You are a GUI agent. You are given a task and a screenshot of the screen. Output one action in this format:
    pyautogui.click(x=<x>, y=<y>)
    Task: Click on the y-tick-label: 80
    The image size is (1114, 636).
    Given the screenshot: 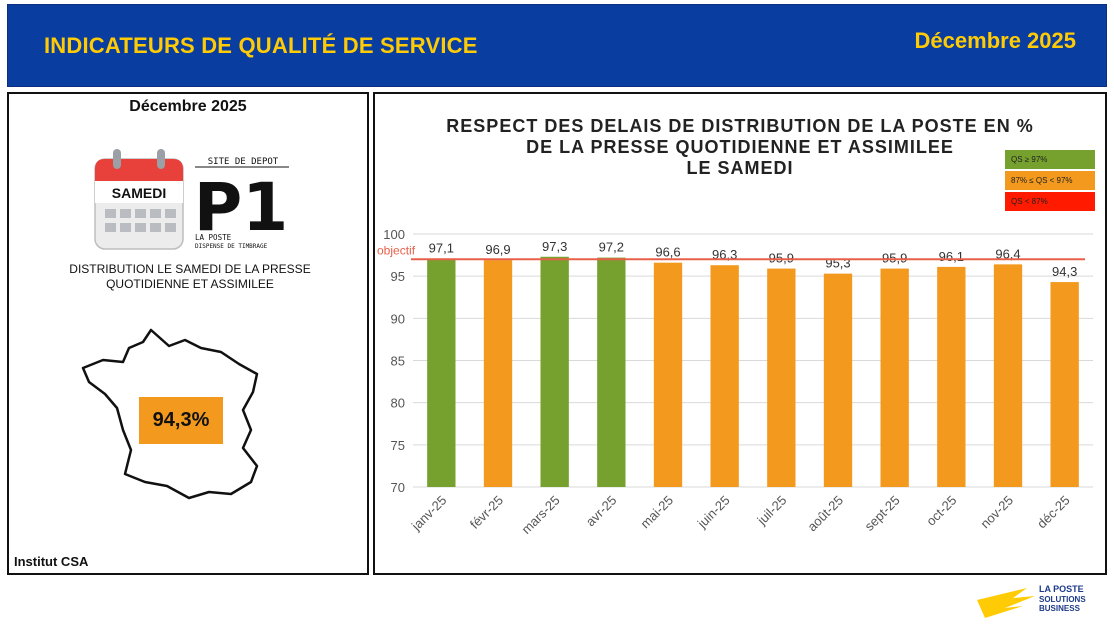 What is the action you would take?
    pyautogui.click(x=398, y=403)
    